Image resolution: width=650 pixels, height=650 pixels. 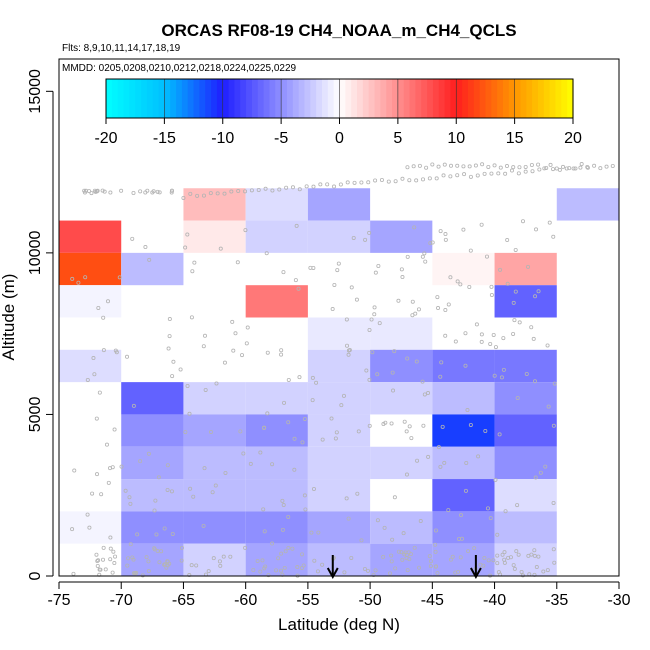 I want to click on colorbar-tick-label: -15, so click(x=164, y=138).